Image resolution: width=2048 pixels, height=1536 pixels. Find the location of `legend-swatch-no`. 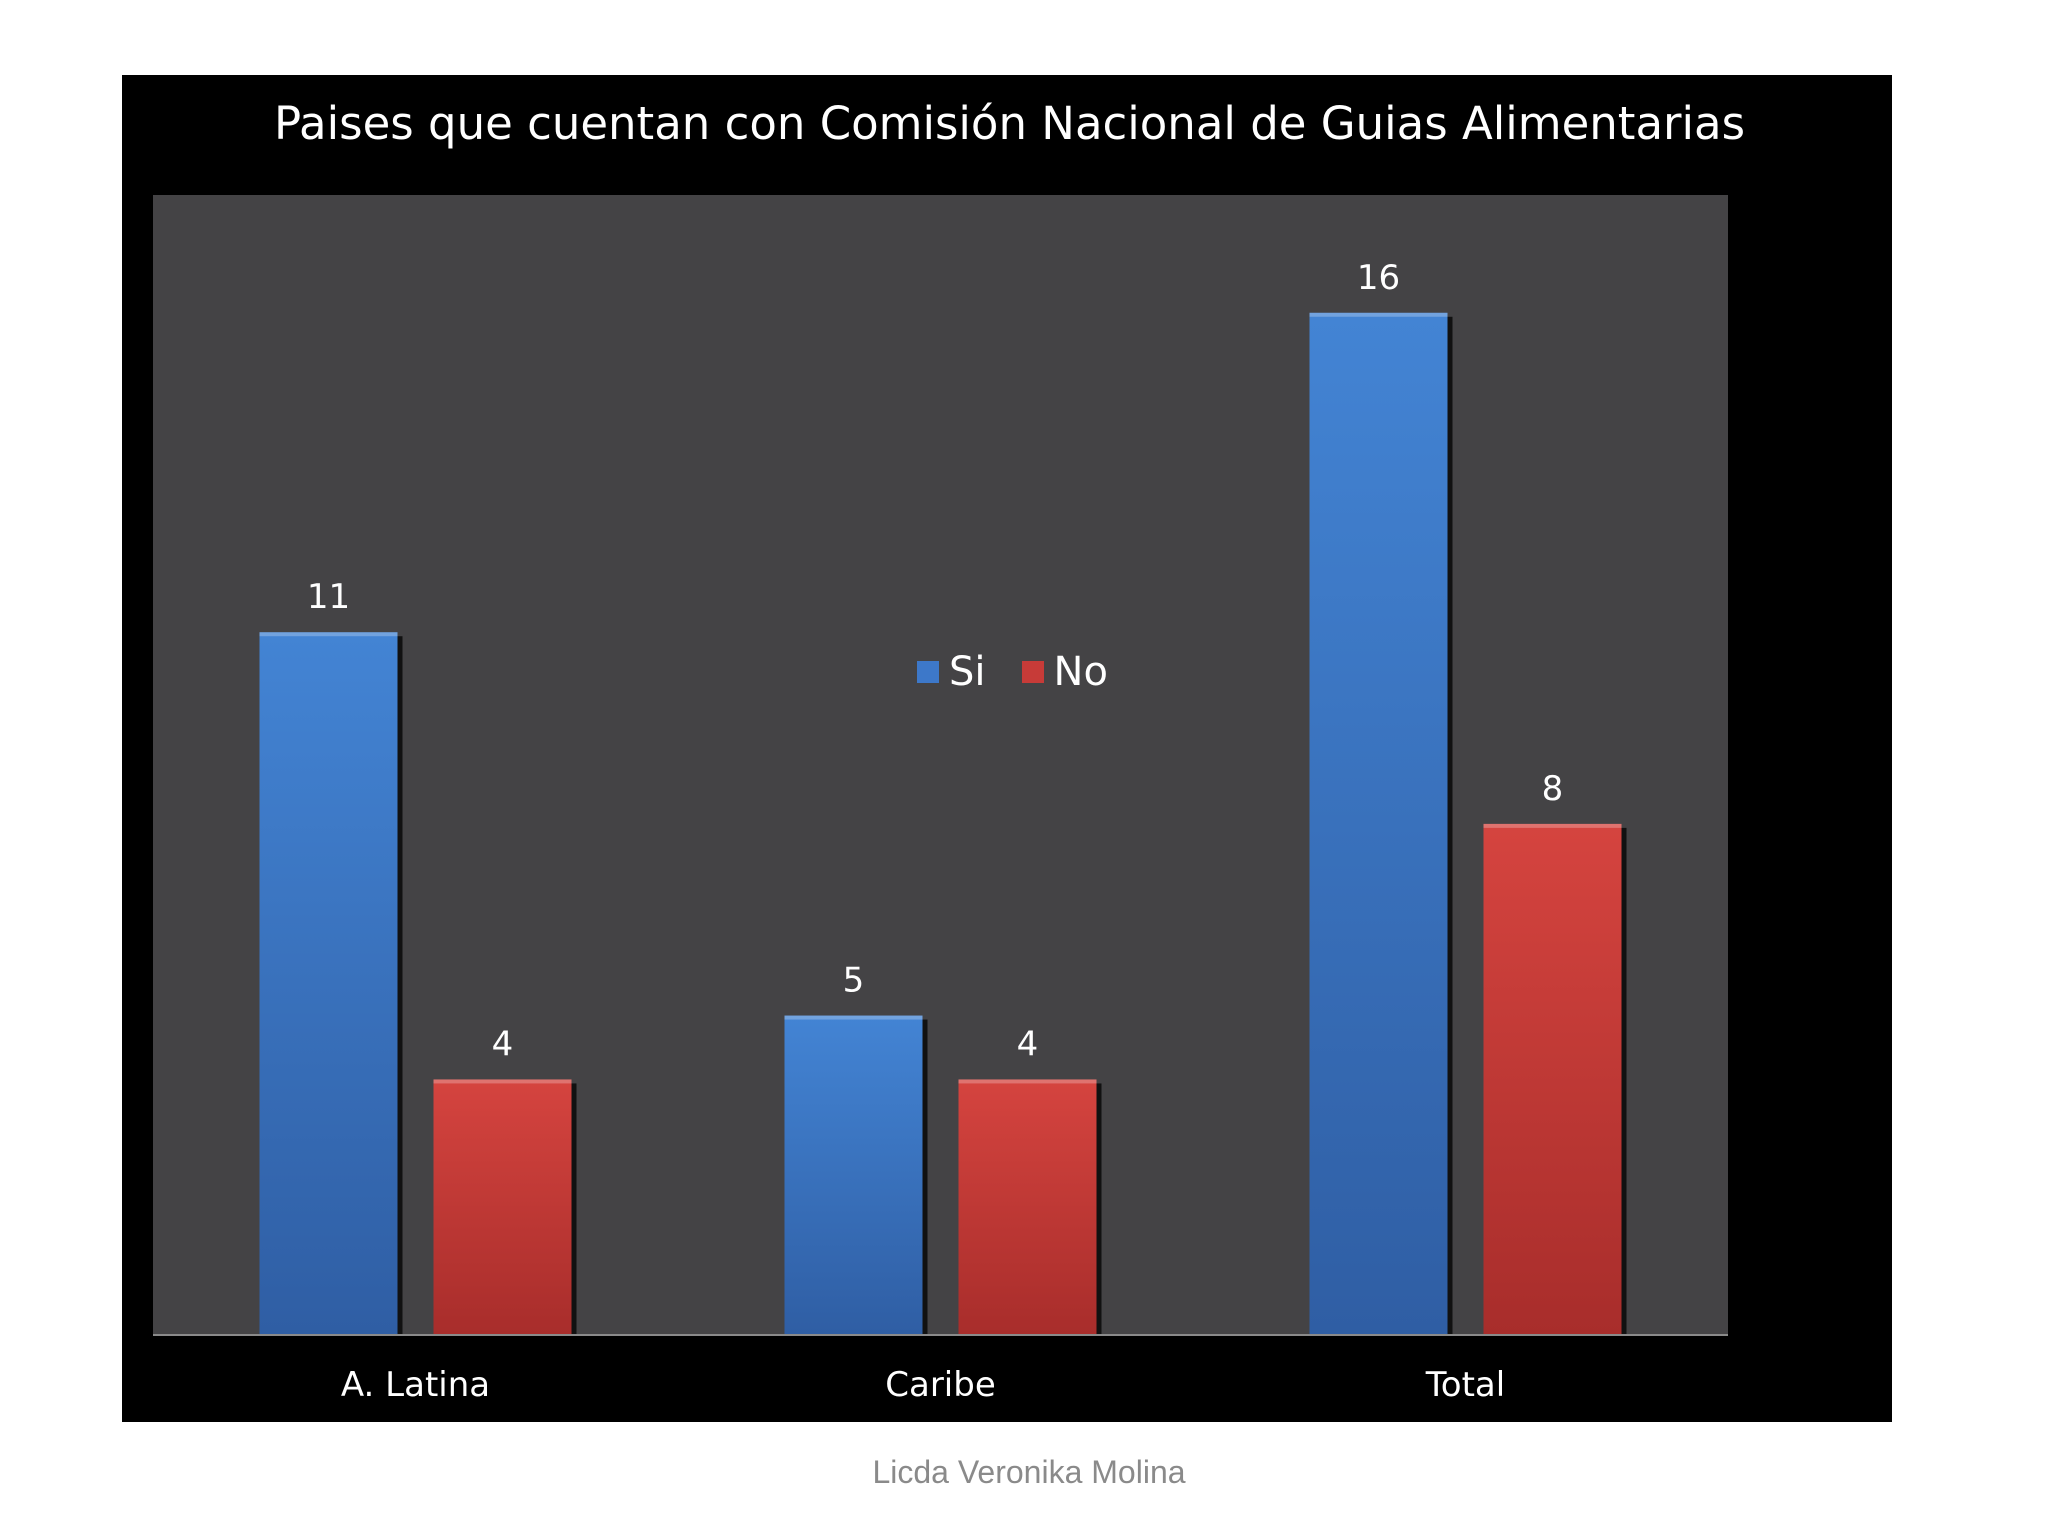

legend-swatch-no is located at coordinates (1032, 672).